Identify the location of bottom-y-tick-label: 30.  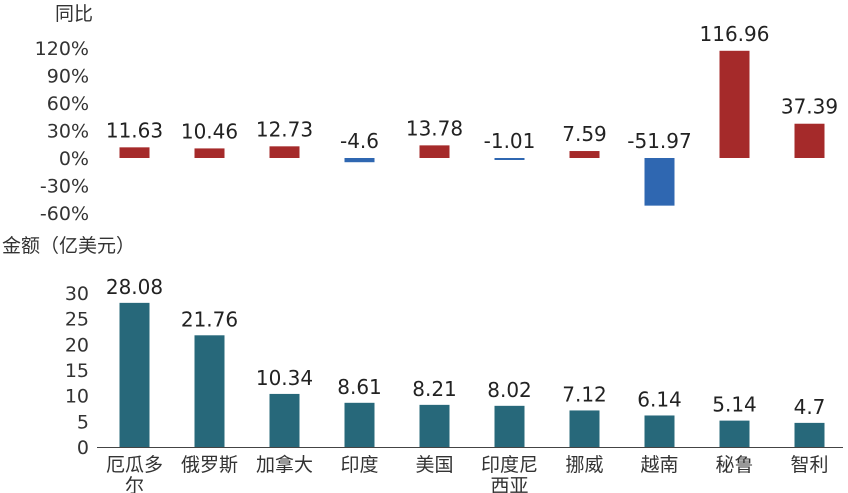
(77, 294).